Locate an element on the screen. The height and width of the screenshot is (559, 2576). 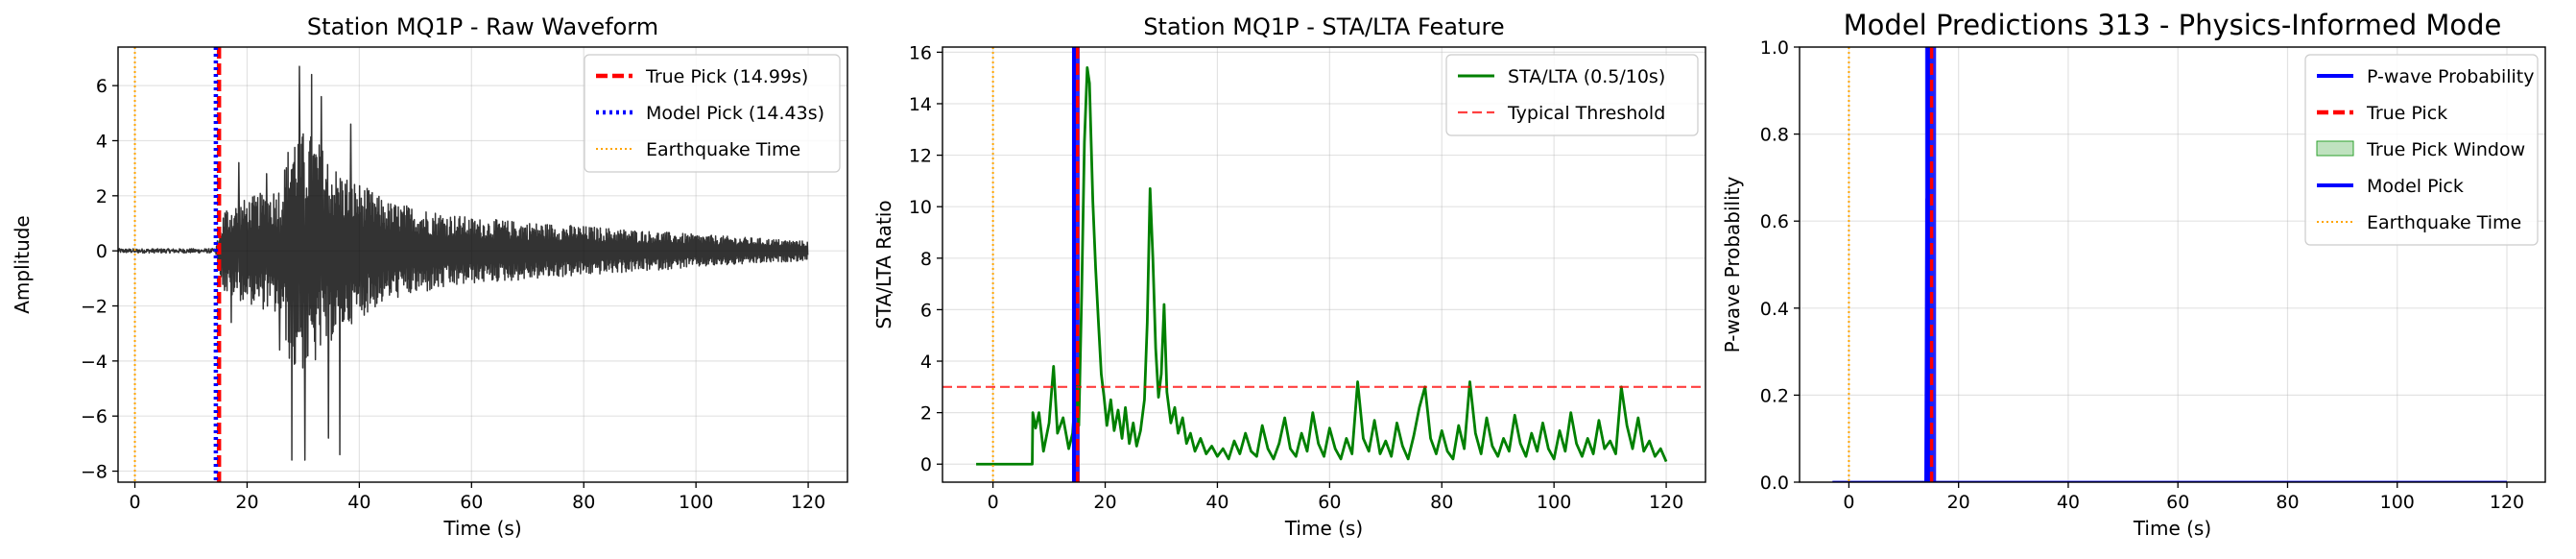
y-tick-label: 0.0 is located at coordinates (1774, 483).